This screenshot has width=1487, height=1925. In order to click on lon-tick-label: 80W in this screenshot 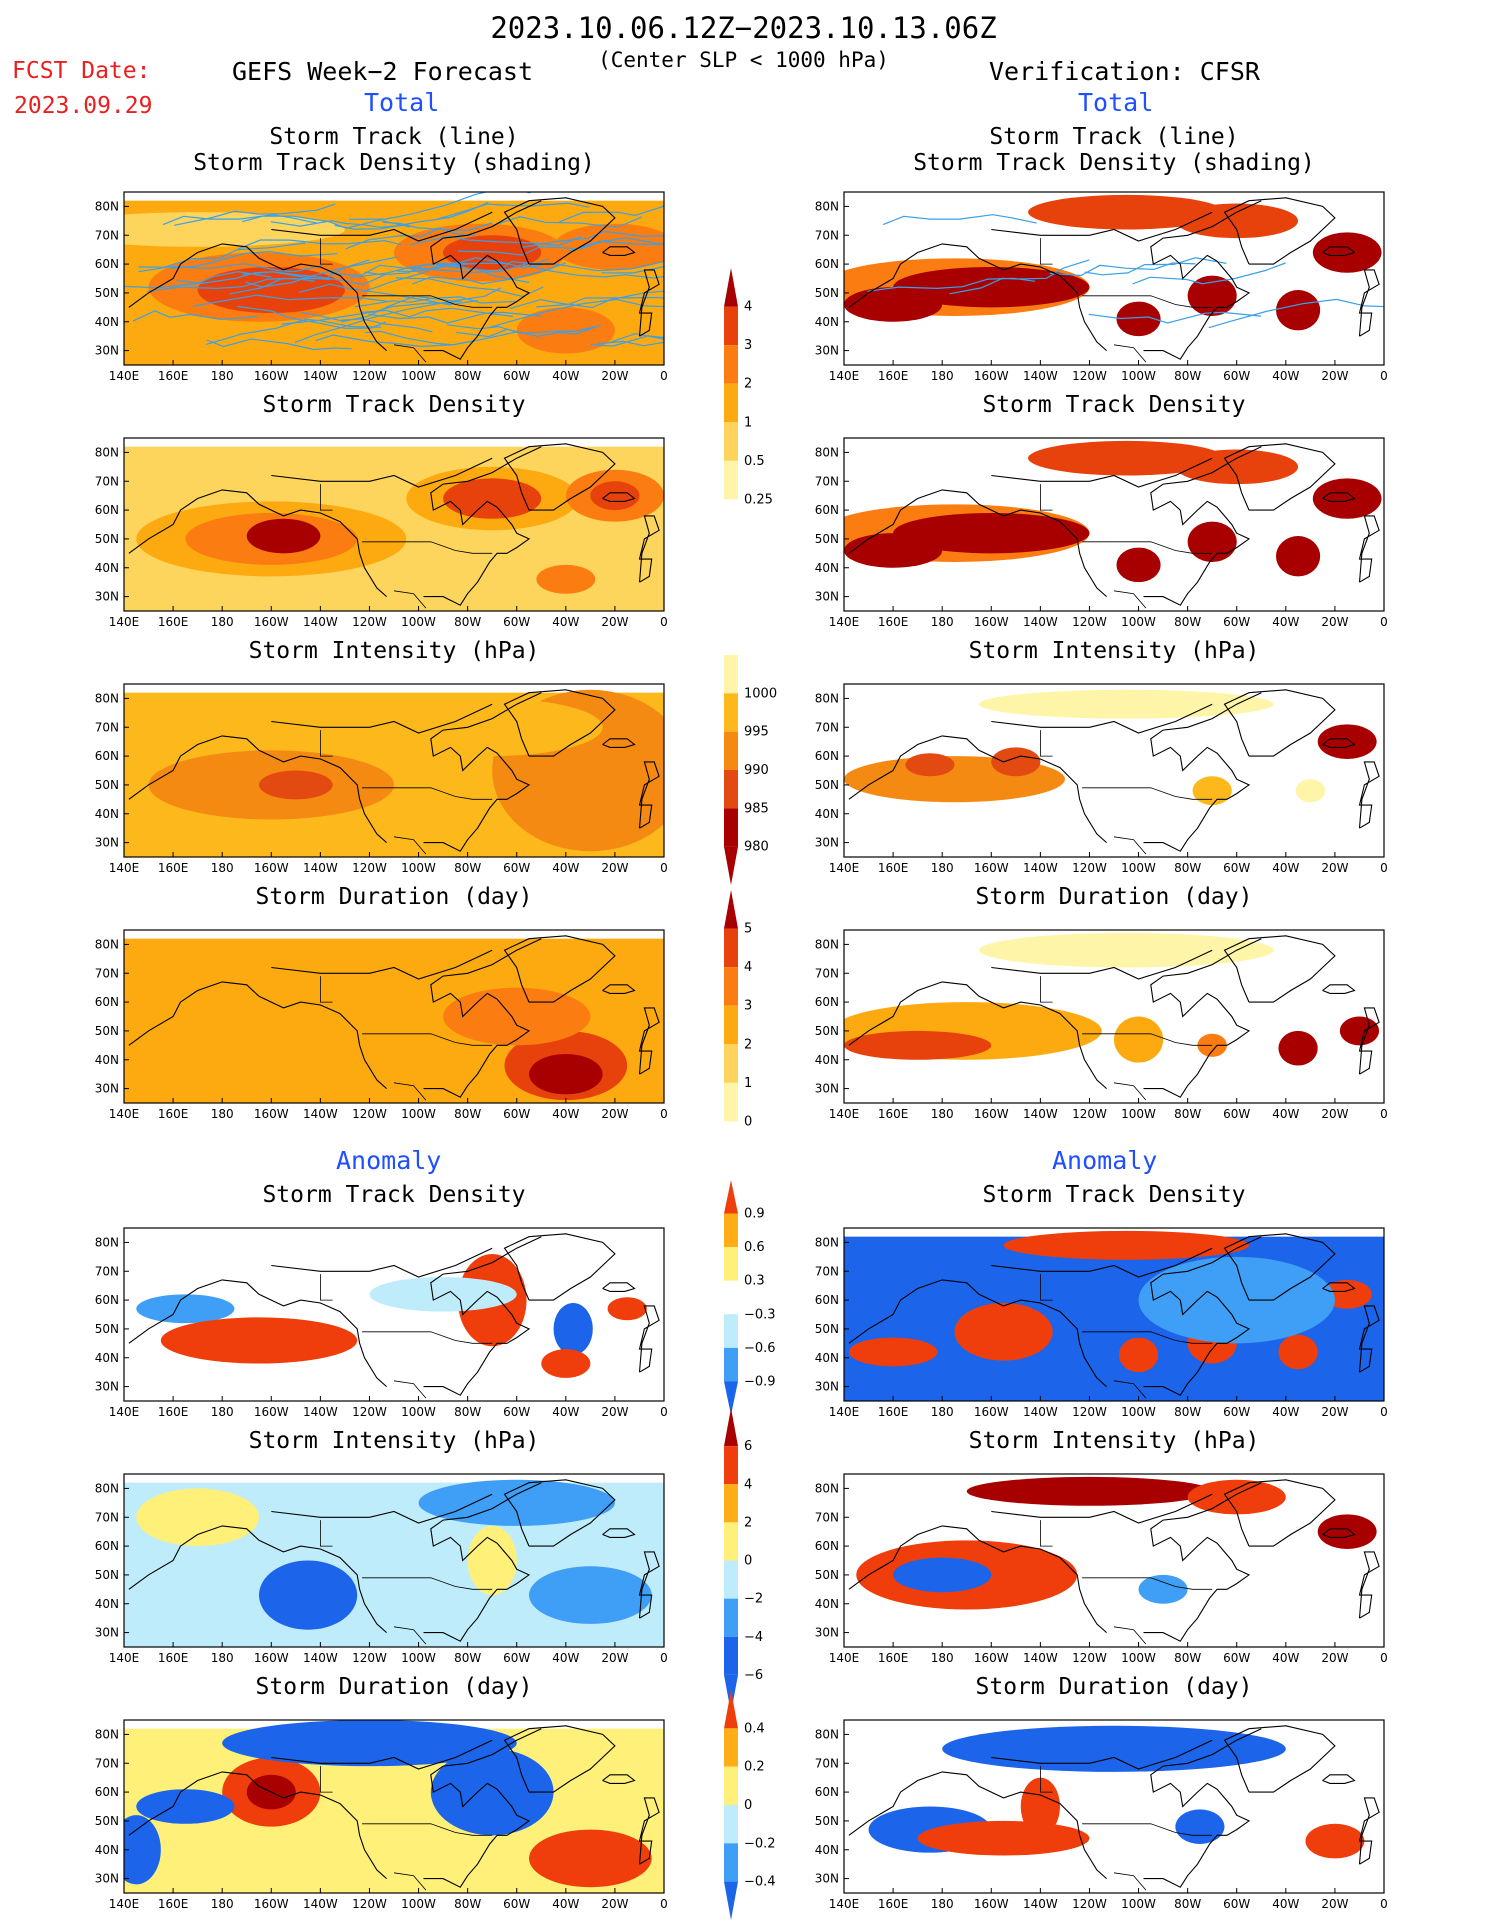, I will do `click(467, 1114)`.